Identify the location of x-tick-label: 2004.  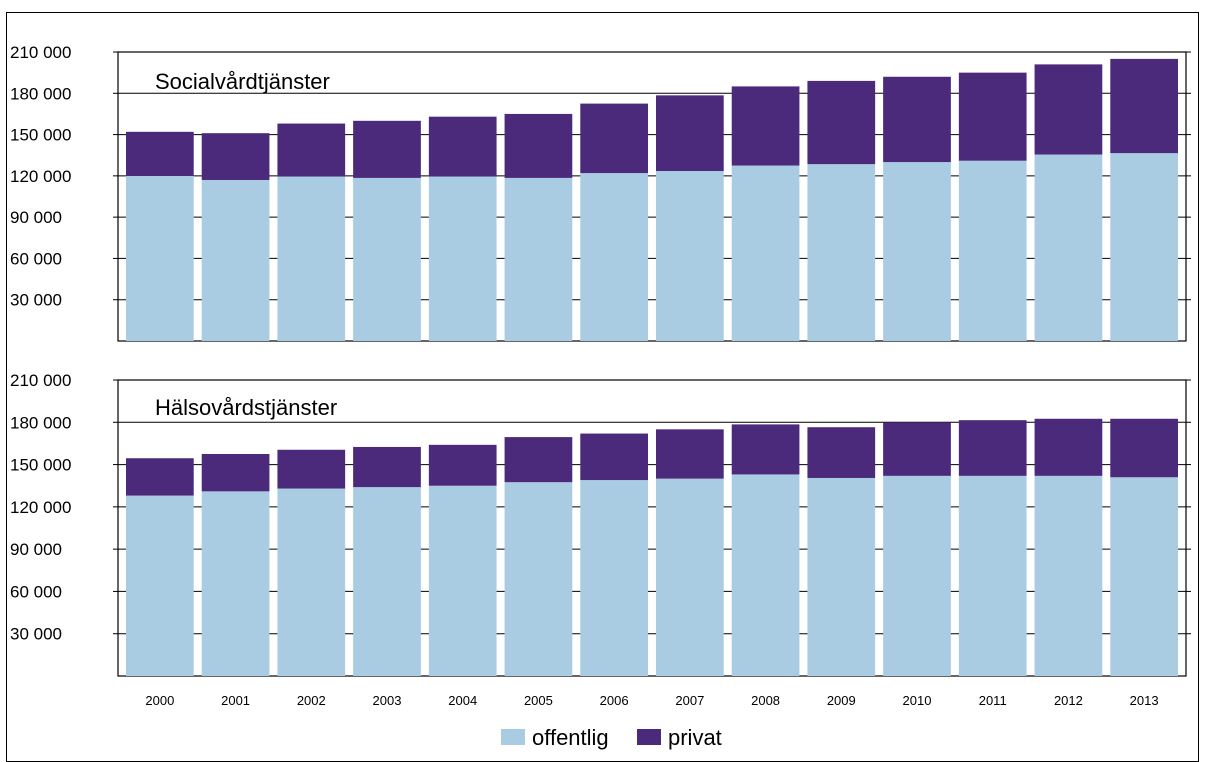
(462, 700).